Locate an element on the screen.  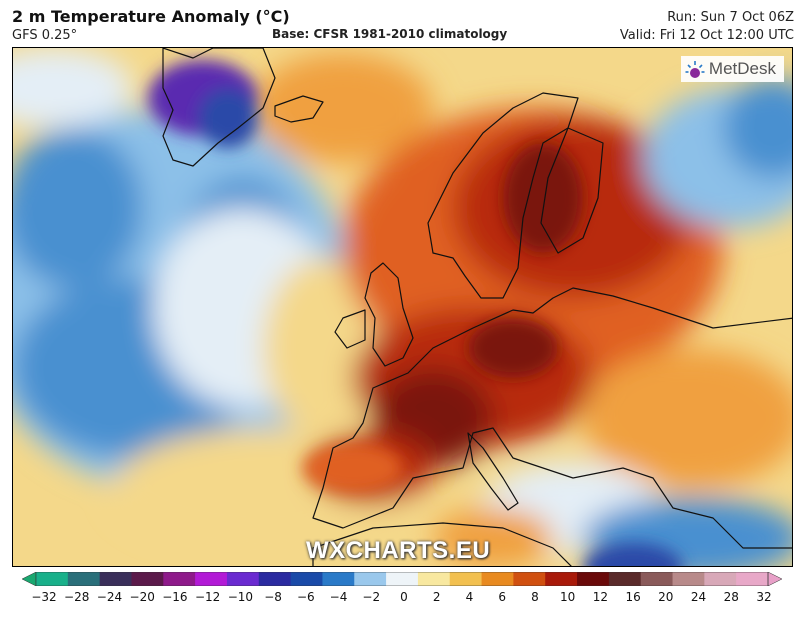
chart-title: 2 m Temperature Anomaly (°C) is located at coordinates (151, 16).